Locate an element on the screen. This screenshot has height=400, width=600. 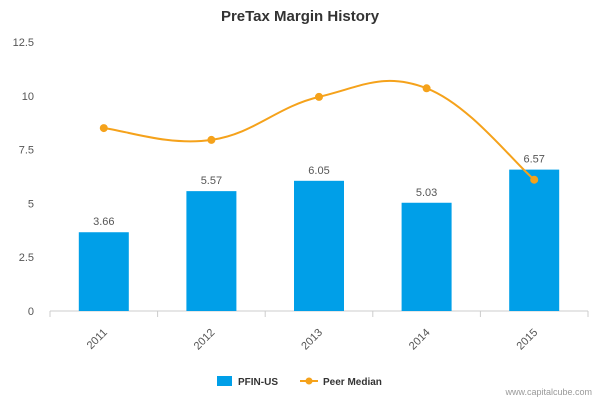
credit-text: www.capitalcube.com is located at coordinates (548, 392).